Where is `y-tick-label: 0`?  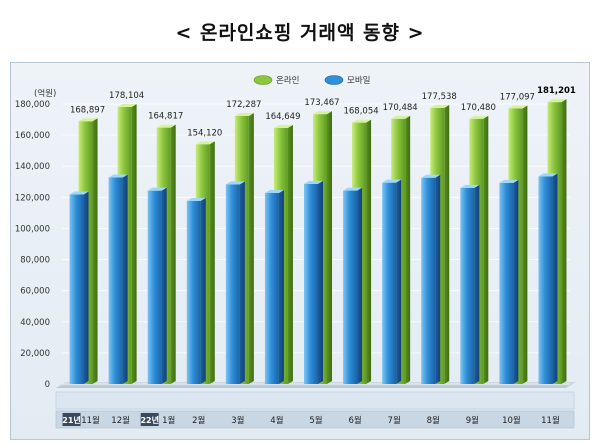 y-tick-label: 0 is located at coordinates (47, 385).